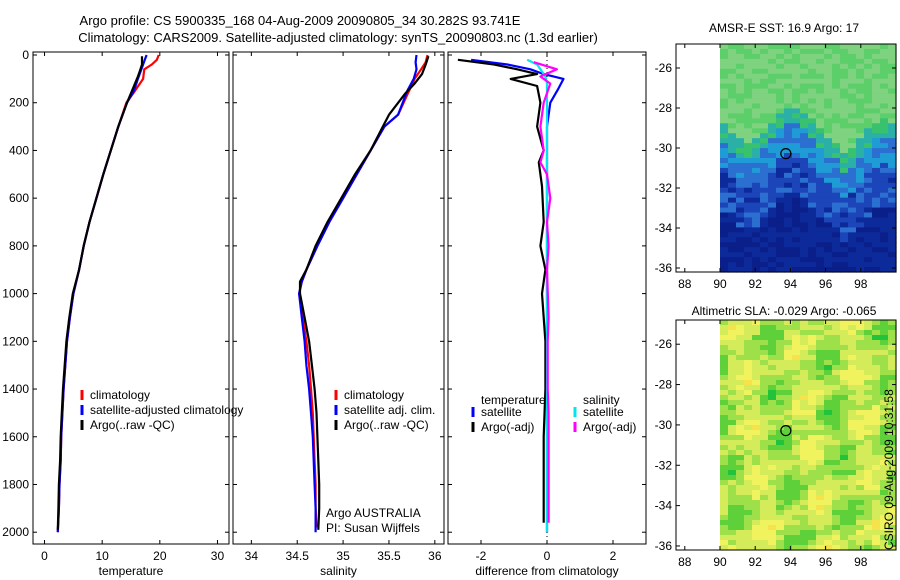 The height and width of the screenshot is (580, 900). I want to click on sst_map-ytick-label: -26, so click(664, 68).